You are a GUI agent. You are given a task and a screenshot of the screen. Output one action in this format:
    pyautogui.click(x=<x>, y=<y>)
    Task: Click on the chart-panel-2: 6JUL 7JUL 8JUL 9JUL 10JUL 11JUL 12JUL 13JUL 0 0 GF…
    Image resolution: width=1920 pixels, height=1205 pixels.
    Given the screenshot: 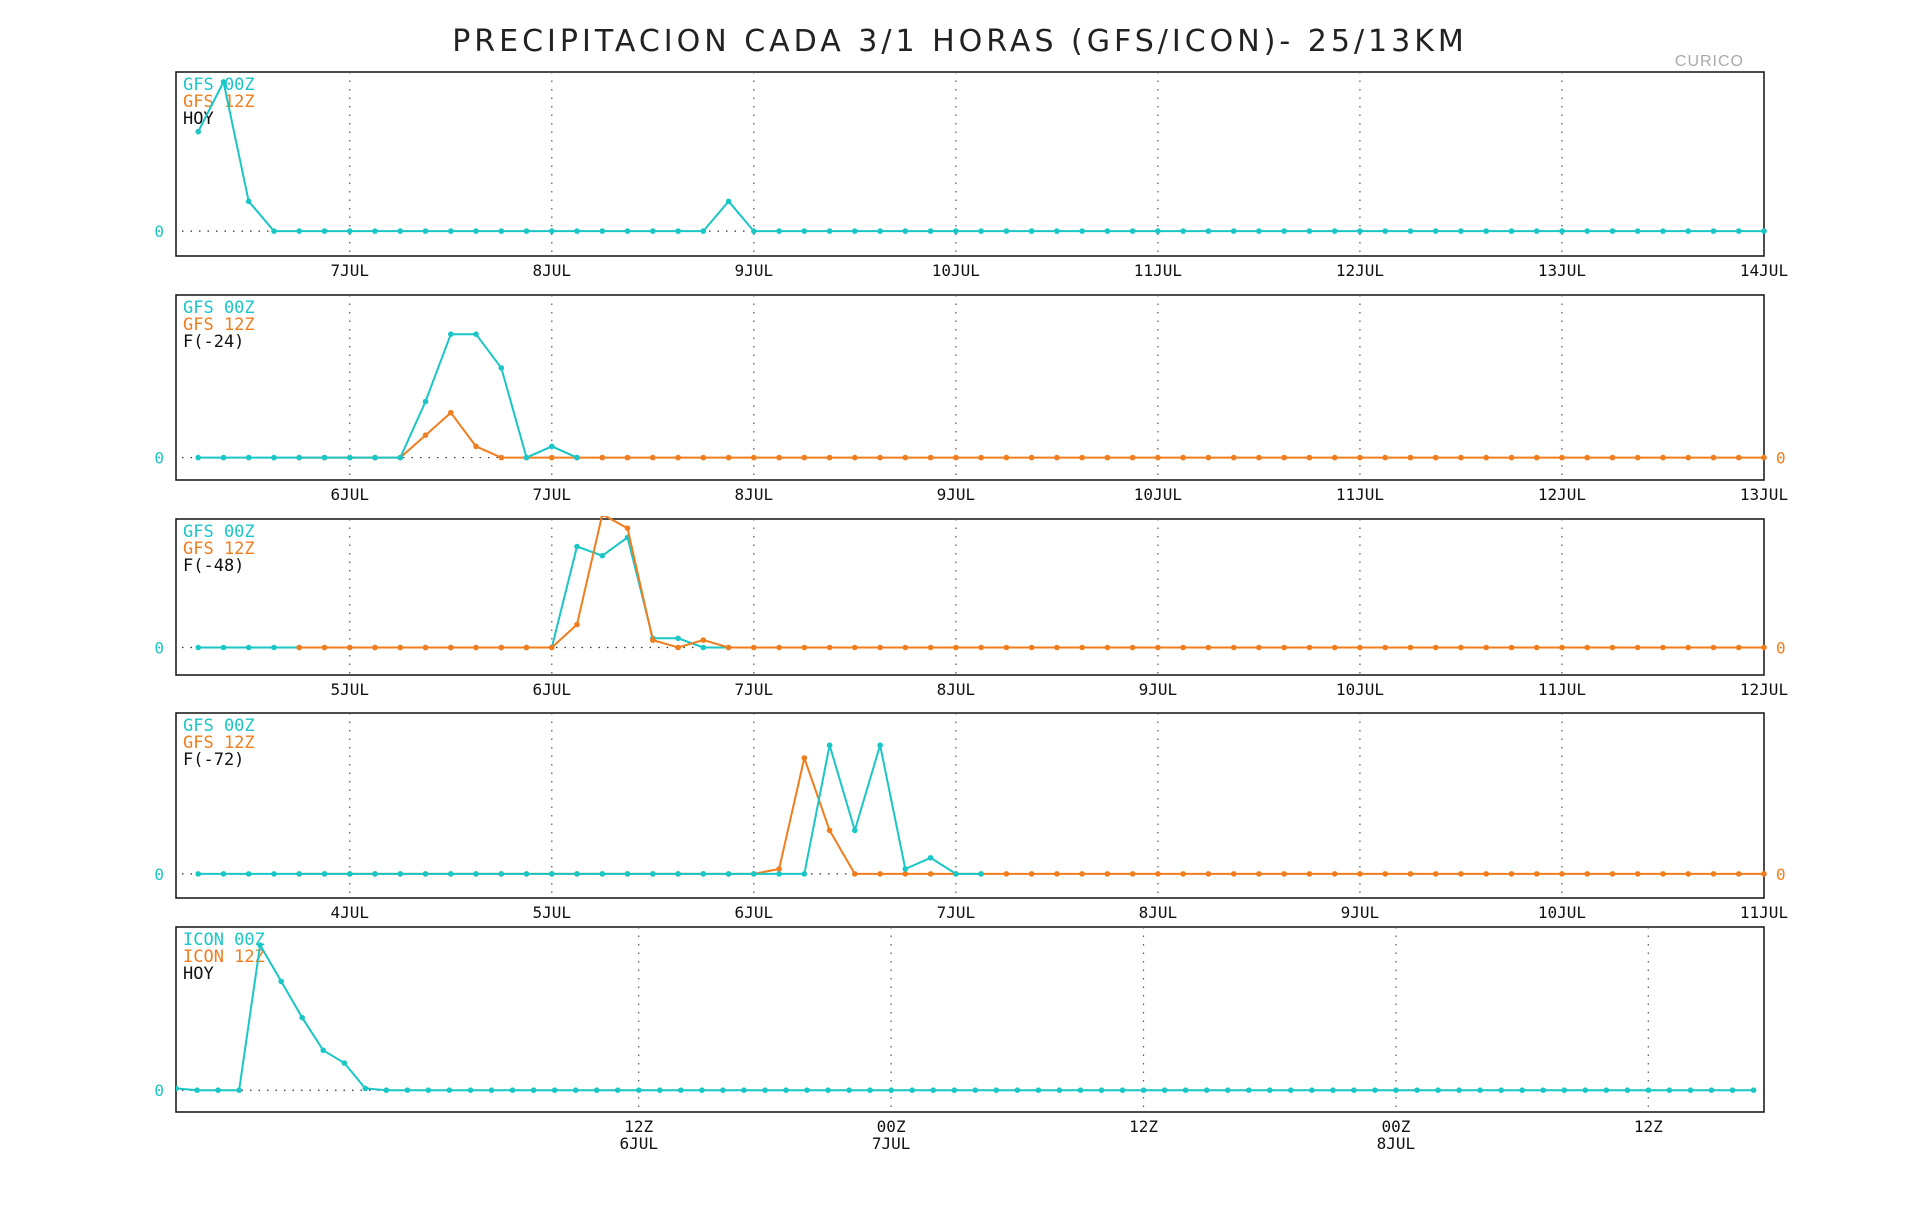 What is the action you would take?
    pyautogui.click(x=971, y=399)
    